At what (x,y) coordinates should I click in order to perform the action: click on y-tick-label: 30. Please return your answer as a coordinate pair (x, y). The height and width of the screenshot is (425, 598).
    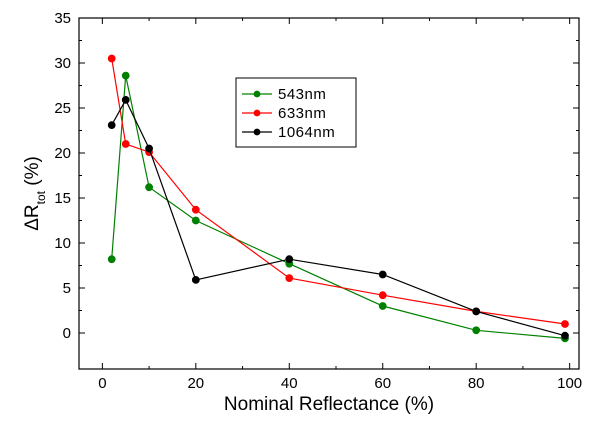
    Looking at the image, I should click on (62, 63).